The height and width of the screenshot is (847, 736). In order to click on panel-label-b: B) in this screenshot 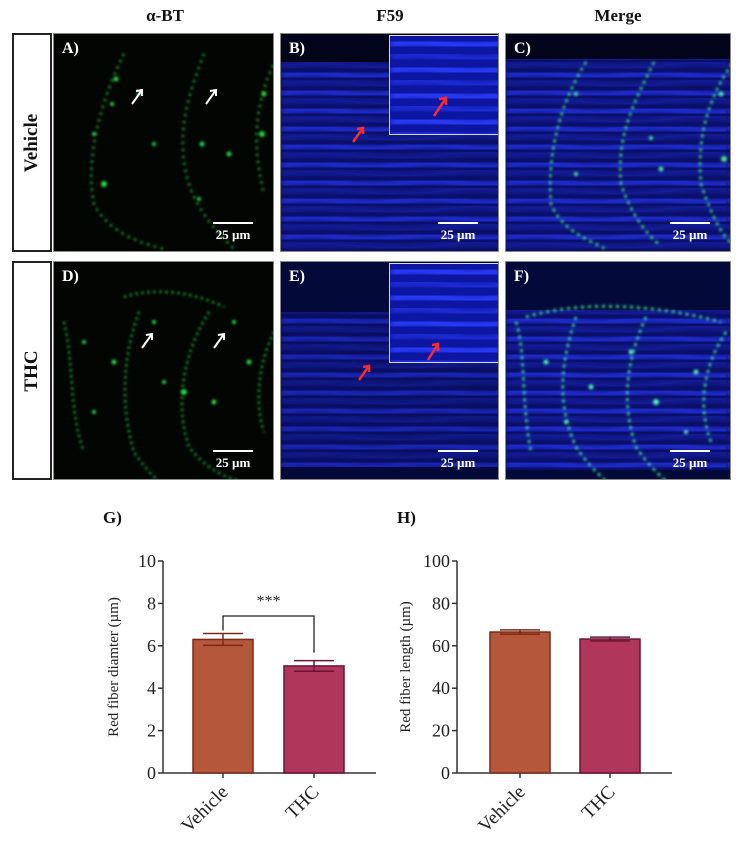, I will do `click(297, 48)`.